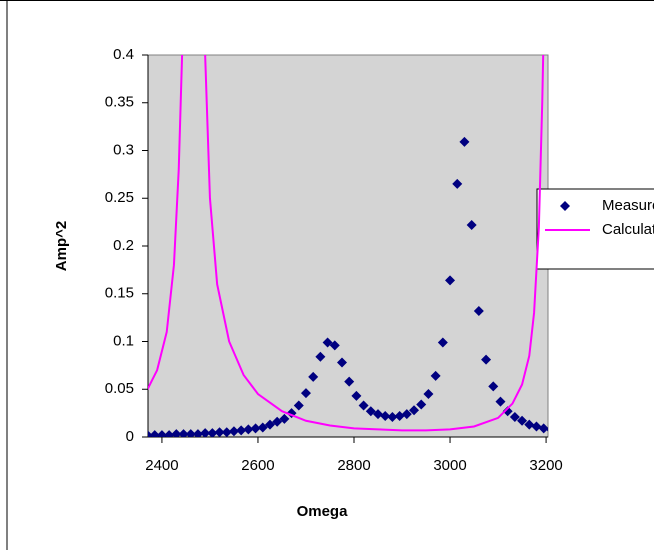  I want to click on y-tick-label: 0.35, so click(119, 102).